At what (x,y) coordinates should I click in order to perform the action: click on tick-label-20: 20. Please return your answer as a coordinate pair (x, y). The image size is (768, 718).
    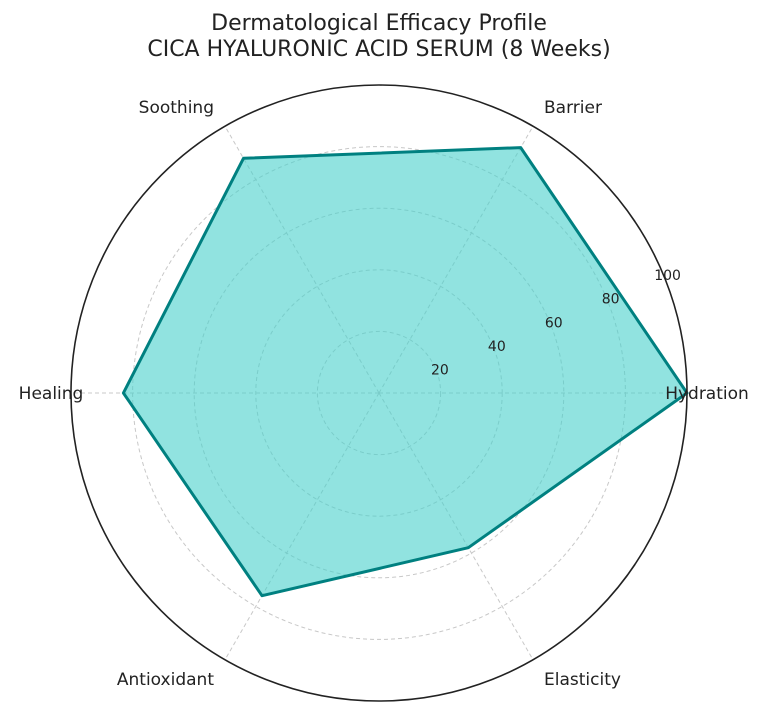
    Looking at the image, I should click on (440, 370).